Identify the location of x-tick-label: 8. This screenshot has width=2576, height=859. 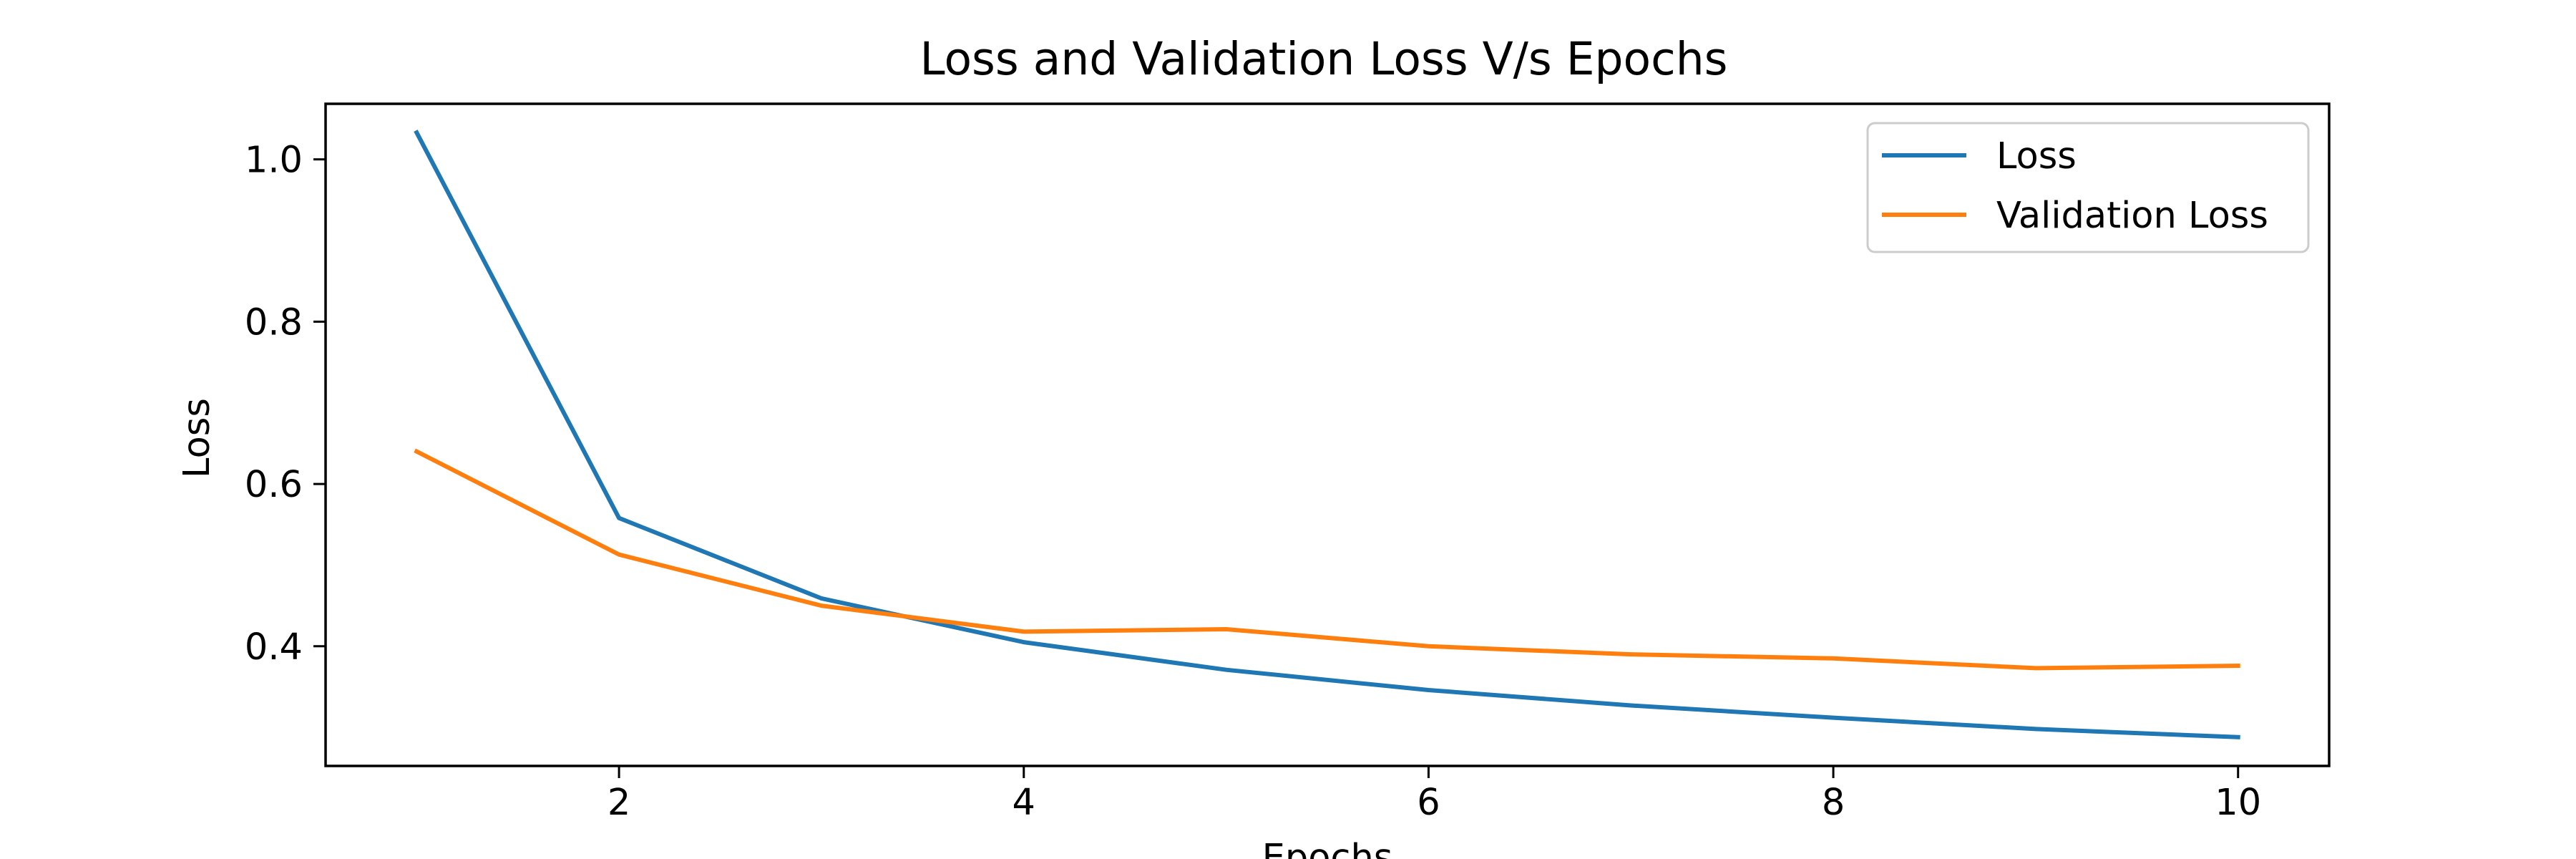
(1833, 803).